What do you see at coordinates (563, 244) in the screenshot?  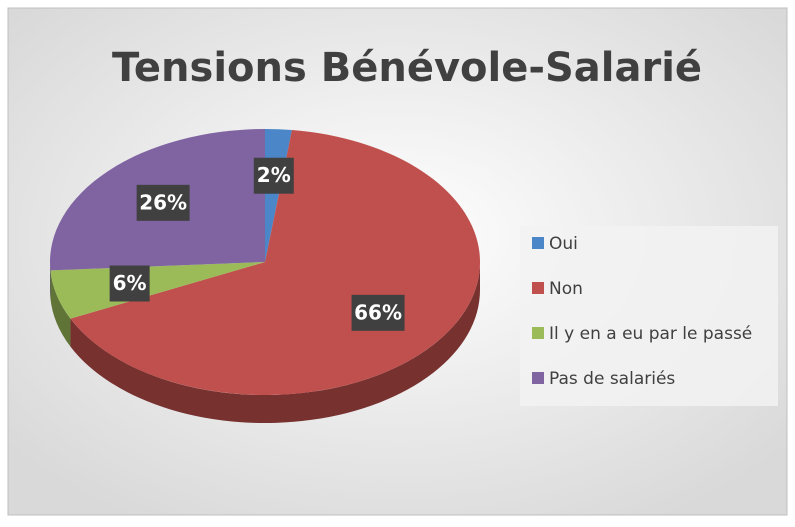 I see `legend-label: Oui` at bounding box center [563, 244].